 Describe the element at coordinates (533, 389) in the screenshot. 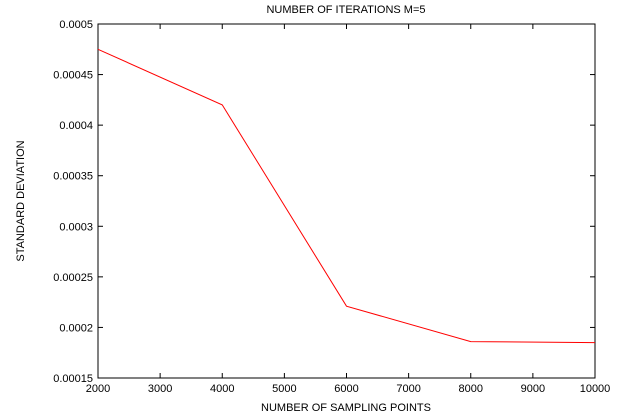

I see `x-tick-label: 9000` at that location.